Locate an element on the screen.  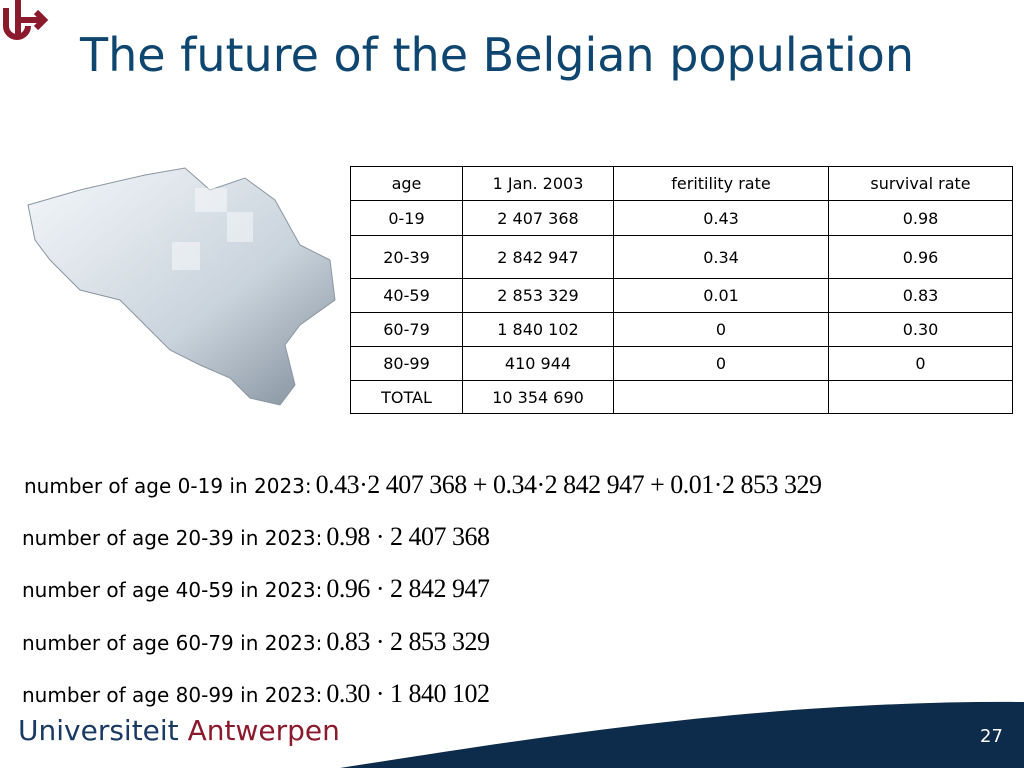
table-cell: 2 853 329 is located at coordinates (538, 295).